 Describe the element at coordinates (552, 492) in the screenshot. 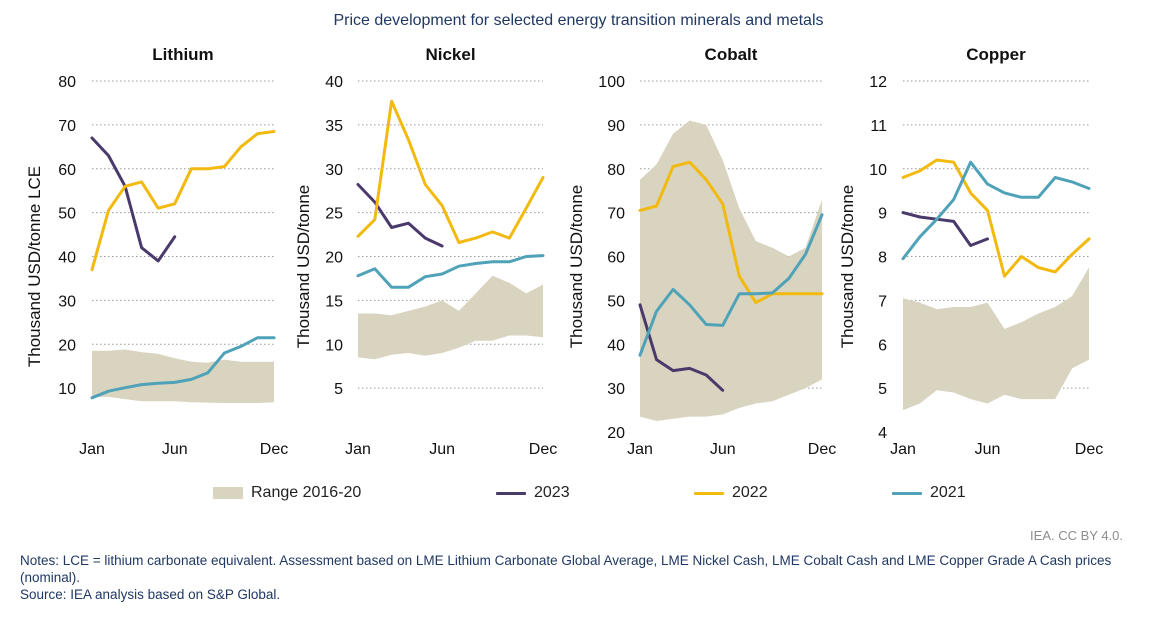

I see `legend-label-2023: 2023` at that location.